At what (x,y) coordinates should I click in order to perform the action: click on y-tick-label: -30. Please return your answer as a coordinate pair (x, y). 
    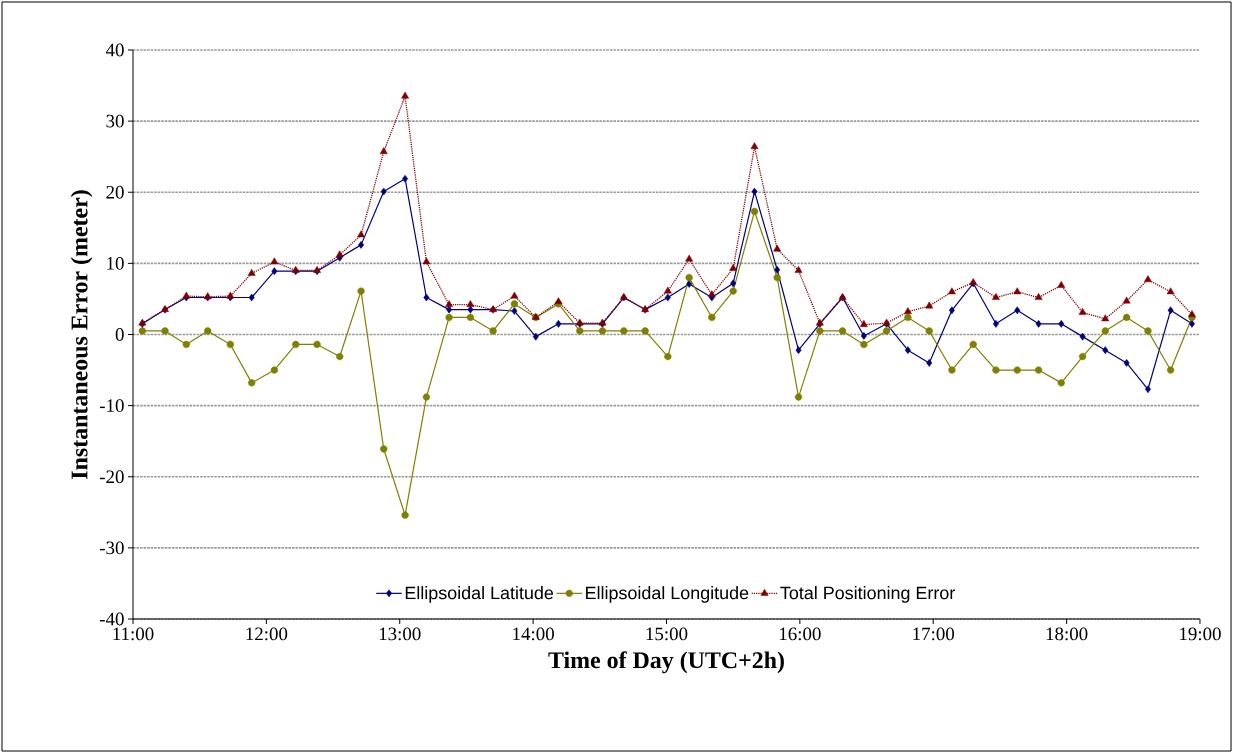
    Looking at the image, I should click on (111, 548).